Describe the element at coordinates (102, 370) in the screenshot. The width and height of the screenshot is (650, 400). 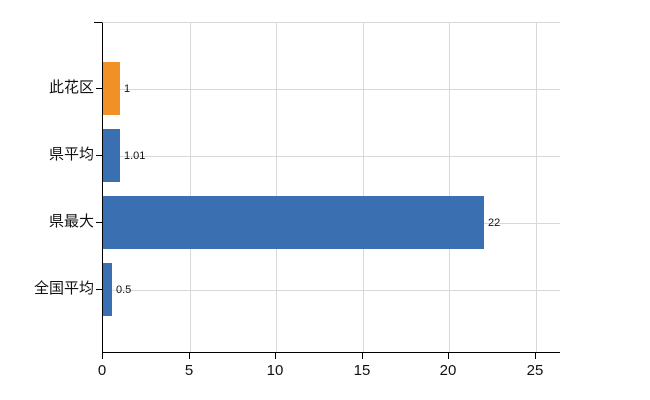
I see `x-axis-tick-label: 0` at that location.